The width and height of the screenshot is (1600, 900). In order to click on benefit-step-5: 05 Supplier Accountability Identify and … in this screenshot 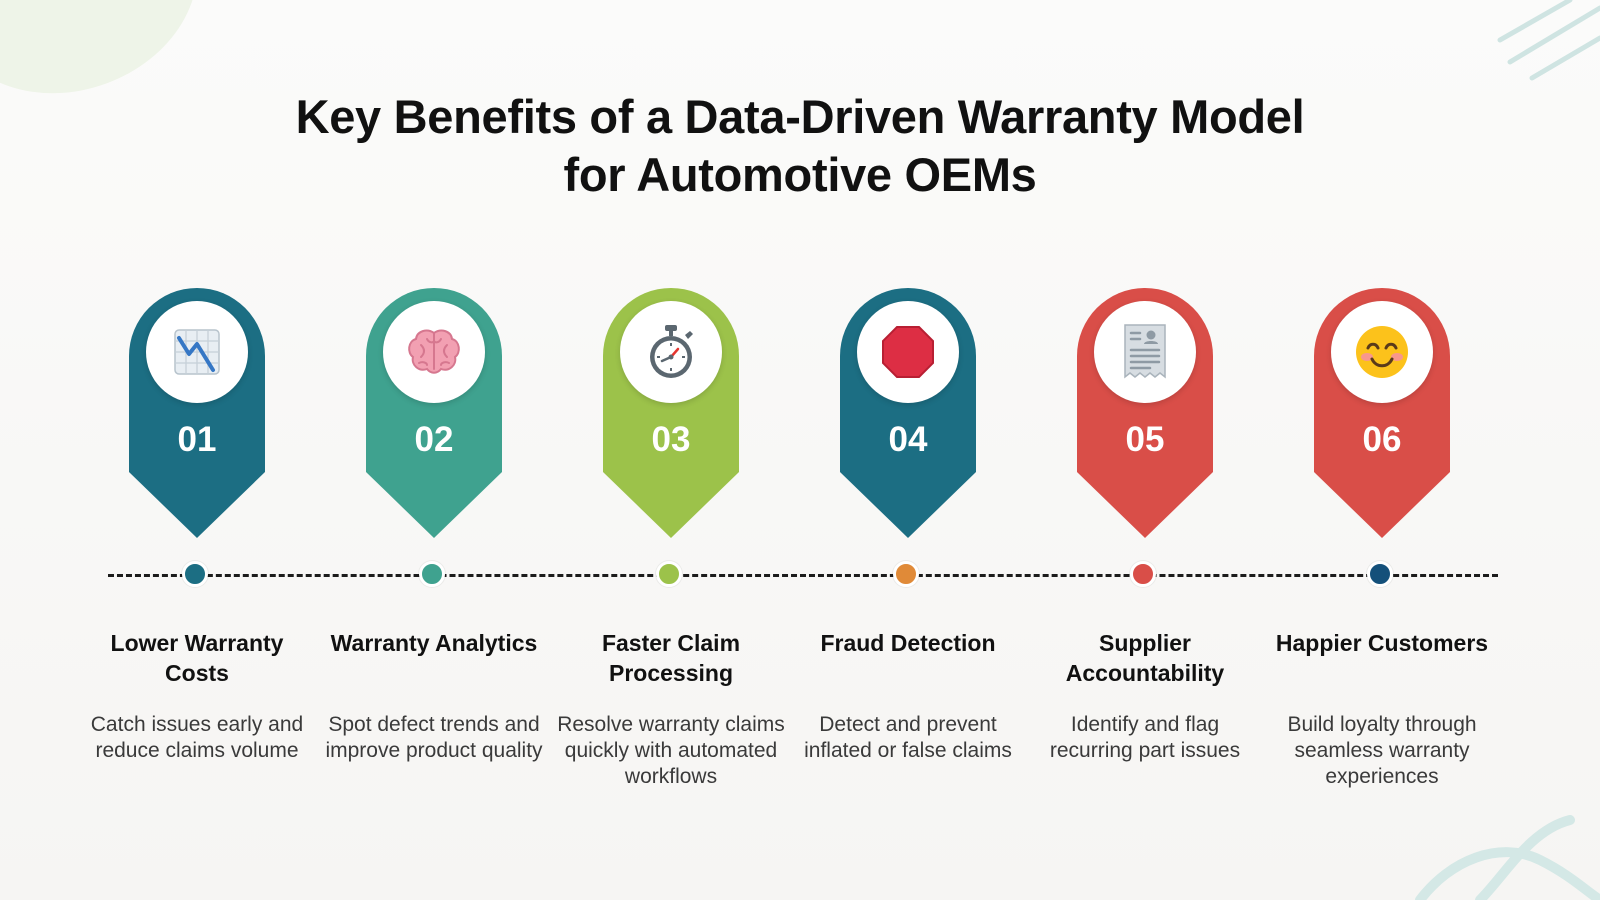, I will do `click(1145, 450)`.